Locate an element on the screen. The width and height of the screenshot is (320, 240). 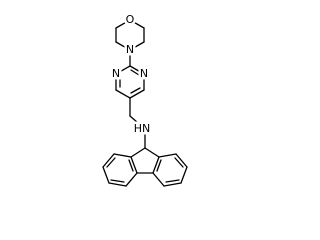
atom-label: HN is located at coordinates (142, 128).